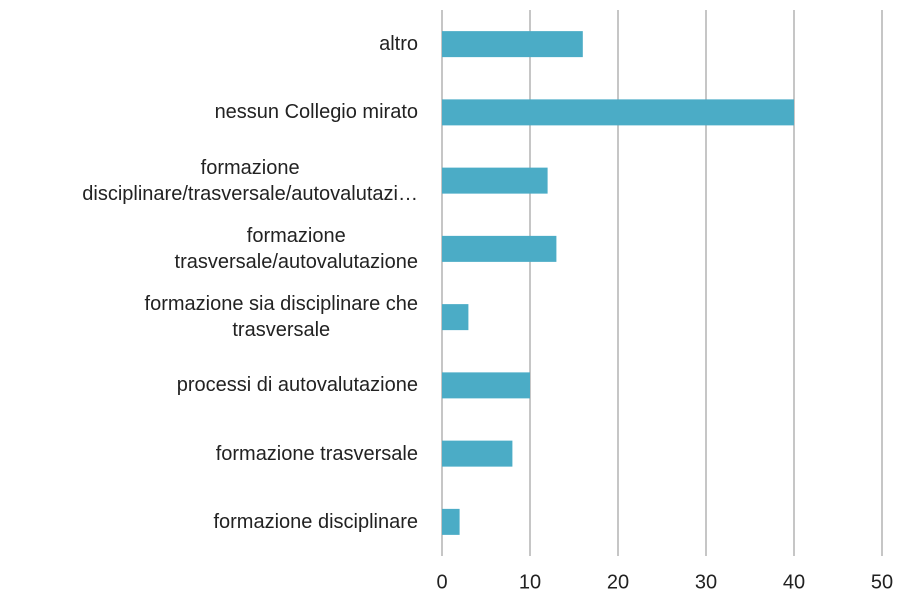 The image size is (916, 601). What do you see at coordinates (618, 582) in the screenshot?
I see `x-tick-label: 20` at bounding box center [618, 582].